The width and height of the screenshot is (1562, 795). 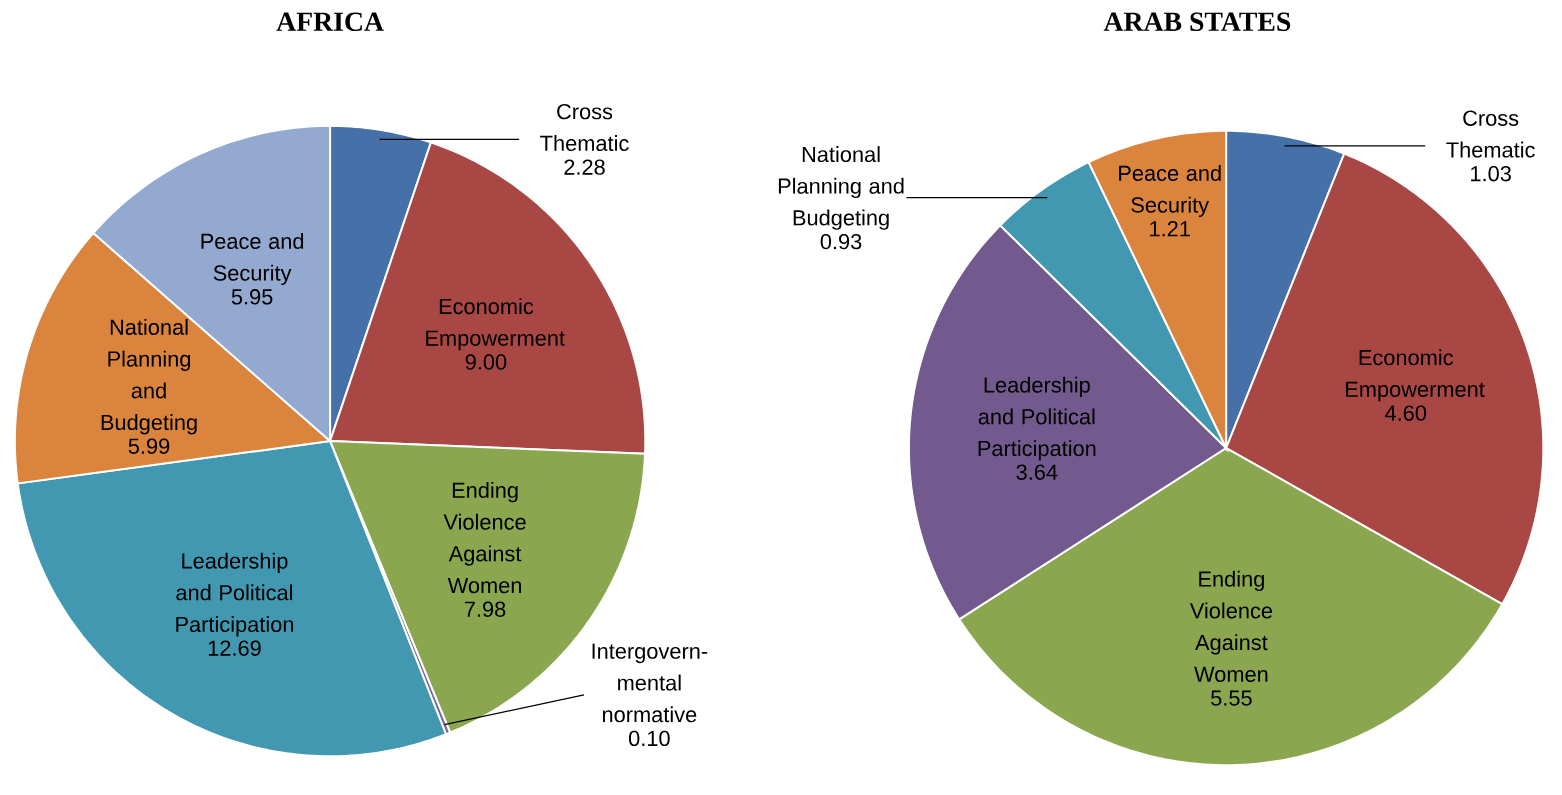 I want to click on data-label: 5.95, so click(x=252, y=297).